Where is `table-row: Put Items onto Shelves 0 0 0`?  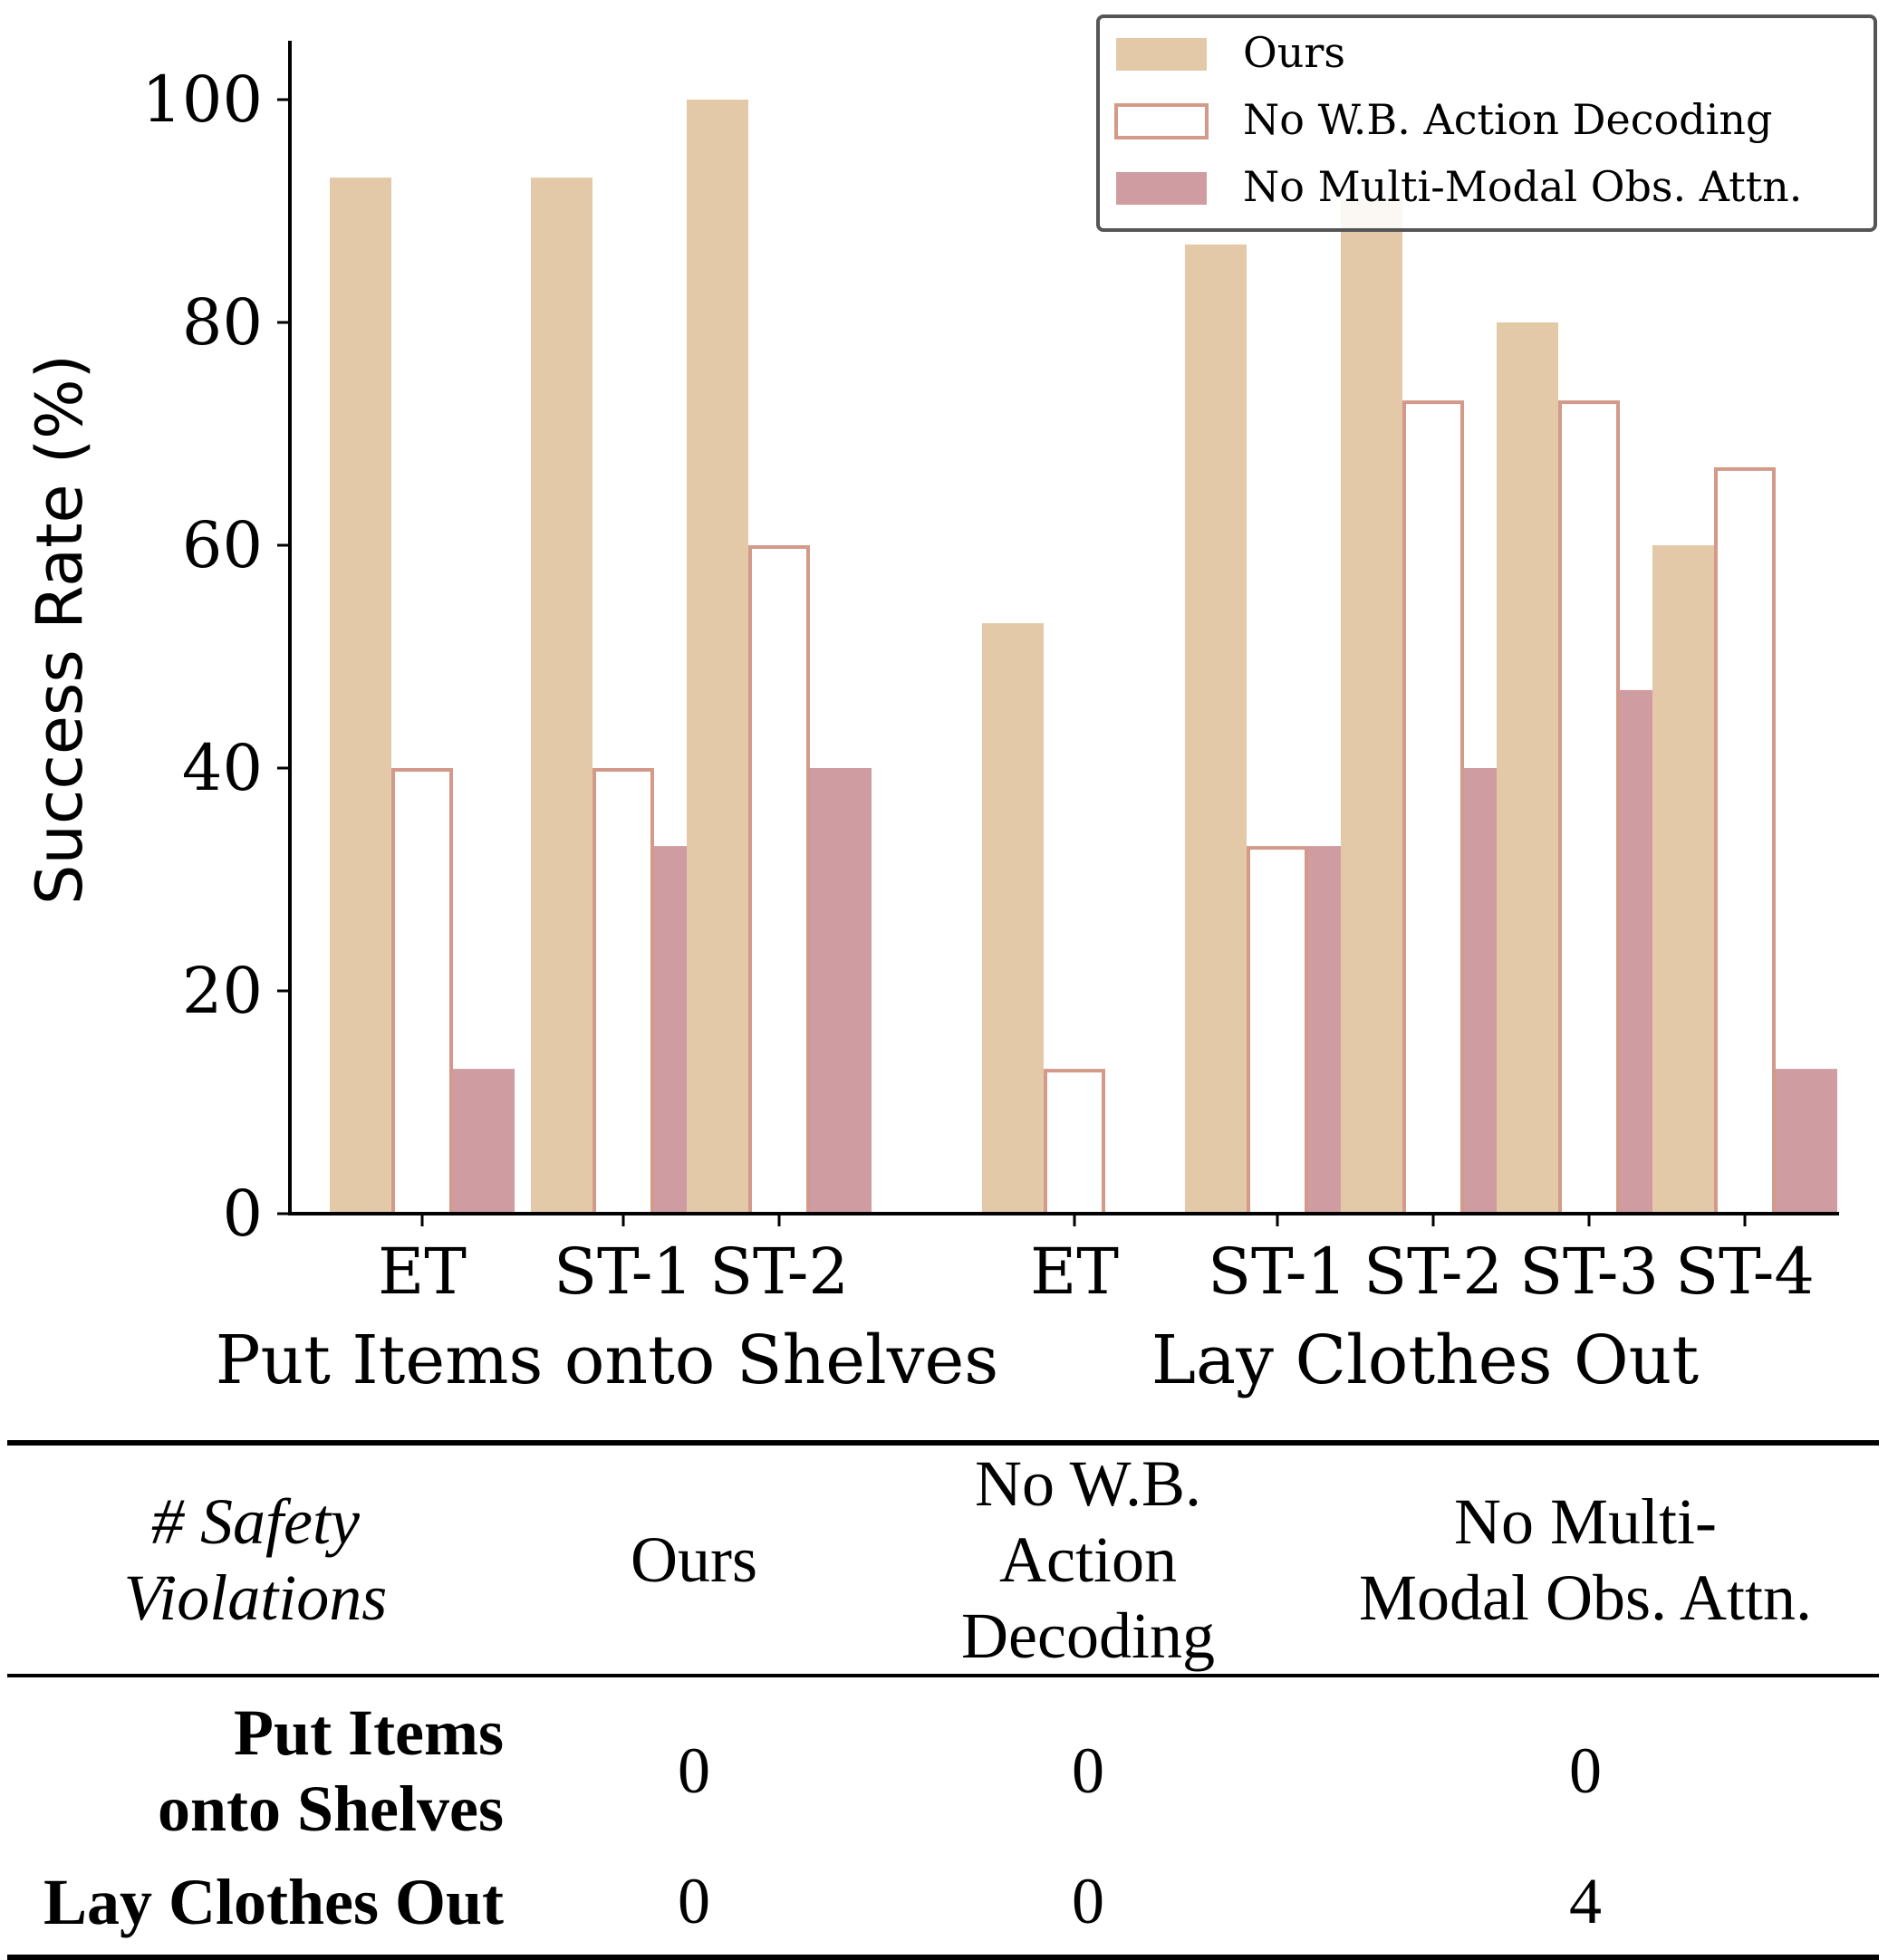 table-row: Put Items onto Shelves 0 0 0 is located at coordinates (943, 1770).